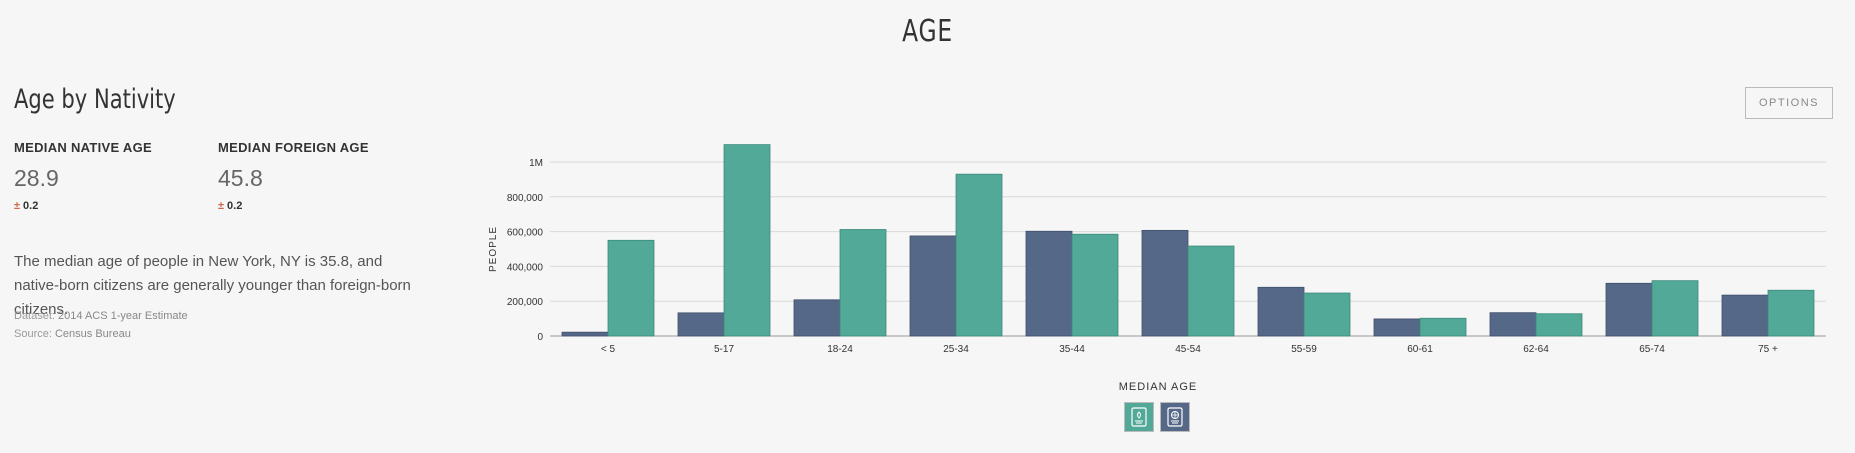 The image size is (1855, 453). What do you see at coordinates (92, 334) in the screenshot?
I see `source-value: Census Bureau` at bounding box center [92, 334].